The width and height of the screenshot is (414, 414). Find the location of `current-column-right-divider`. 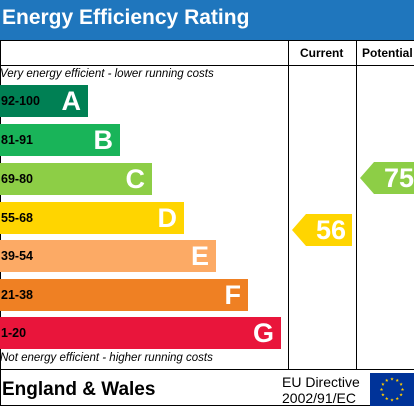

current-column-right-divider is located at coordinates (356, 204).